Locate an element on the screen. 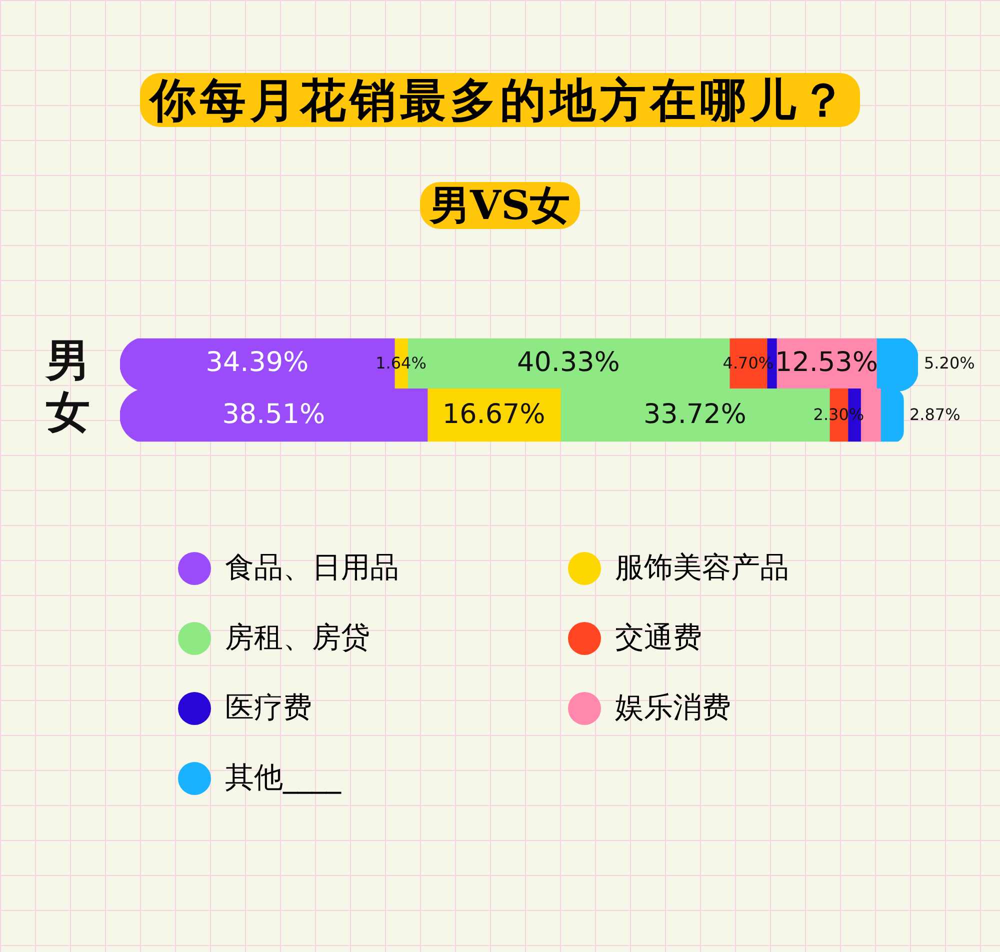  data-label: 33.72% is located at coordinates (694, 414).